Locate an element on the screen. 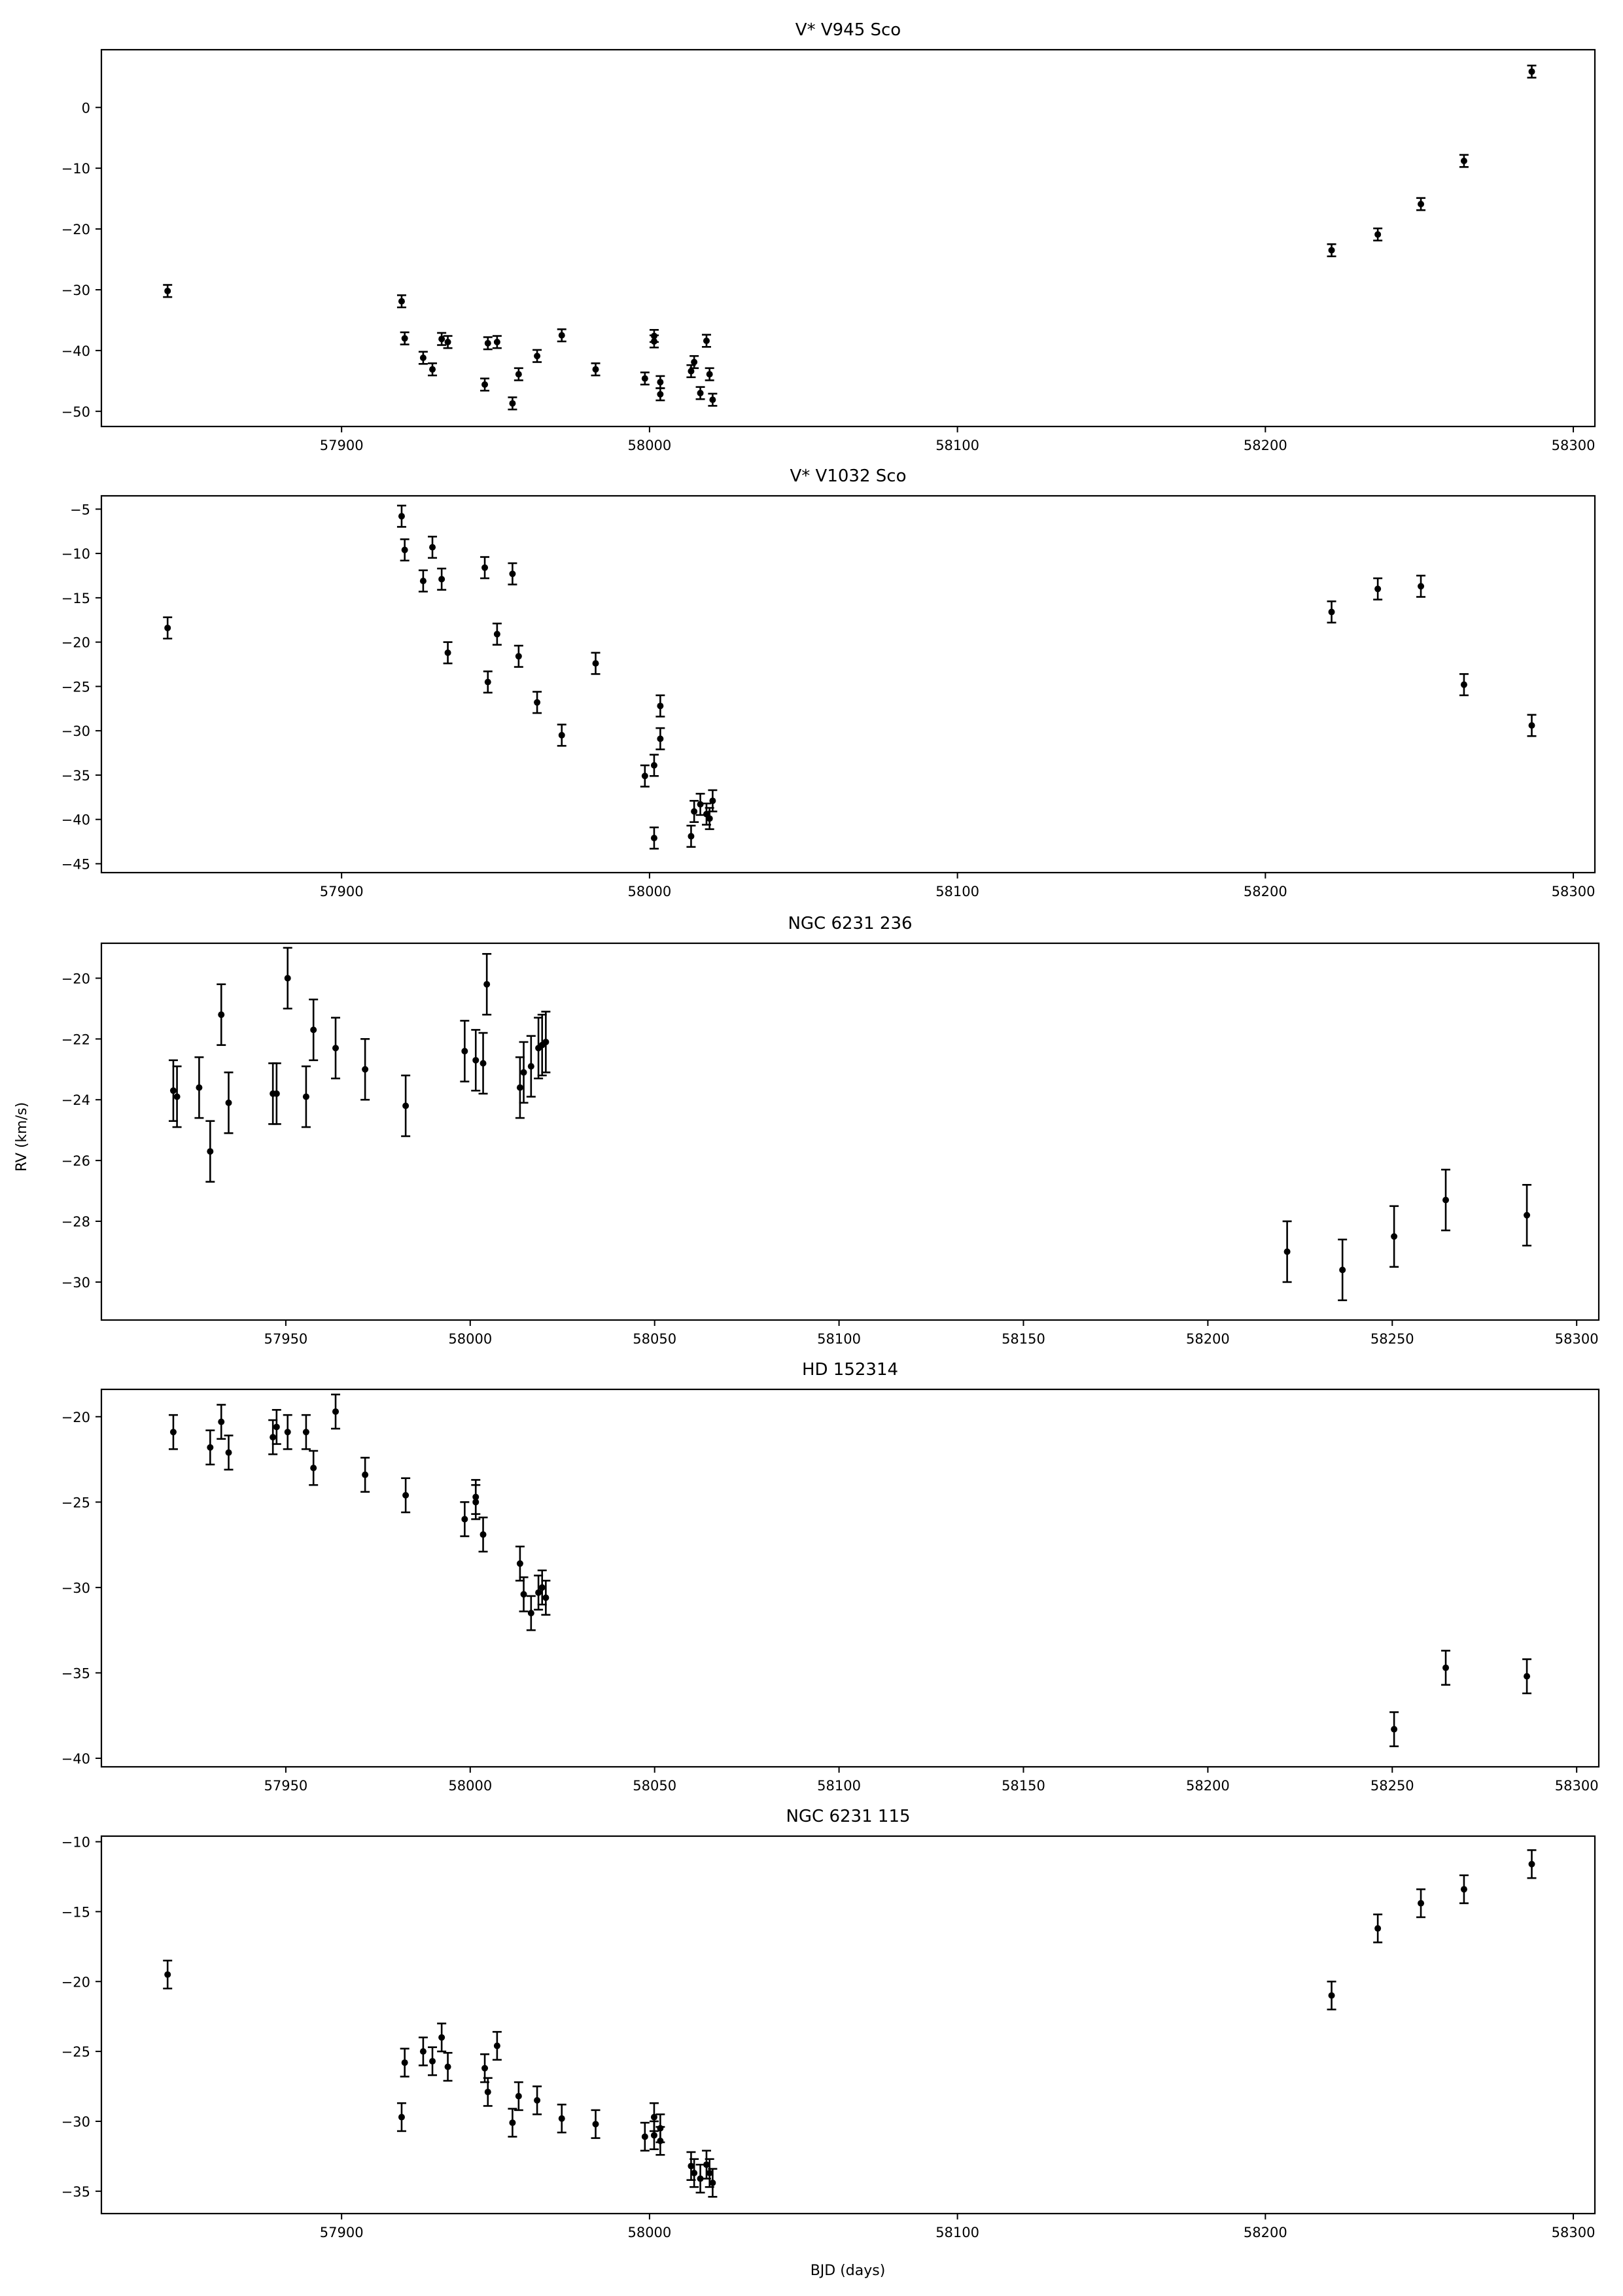 The height and width of the screenshot is (2296, 1623). chart-title: V* V1032 Sco is located at coordinates (849, 476).